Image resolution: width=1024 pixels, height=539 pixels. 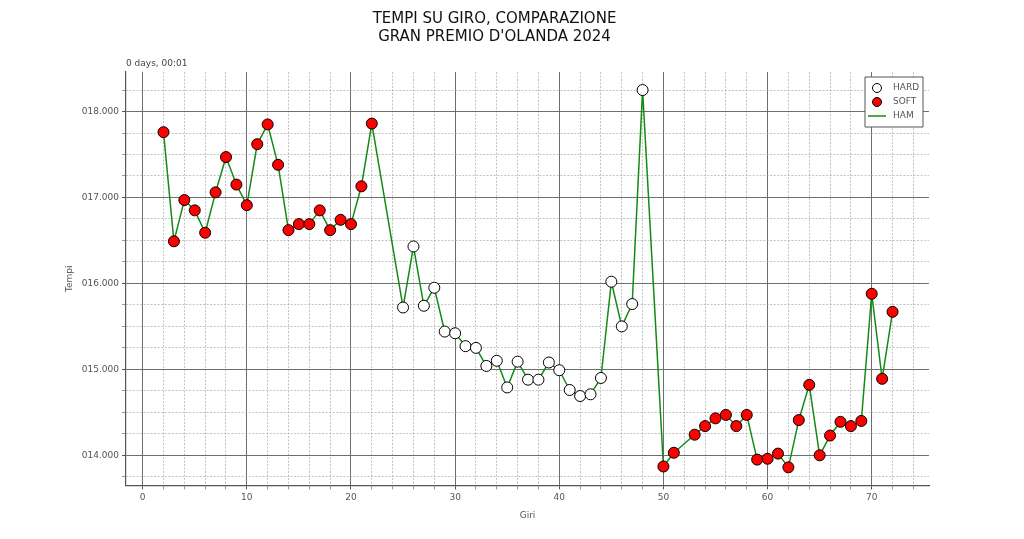 What do you see at coordinates (68, 279) in the screenshot?
I see `y-axis-title: Tempi` at bounding box center [68, 279].